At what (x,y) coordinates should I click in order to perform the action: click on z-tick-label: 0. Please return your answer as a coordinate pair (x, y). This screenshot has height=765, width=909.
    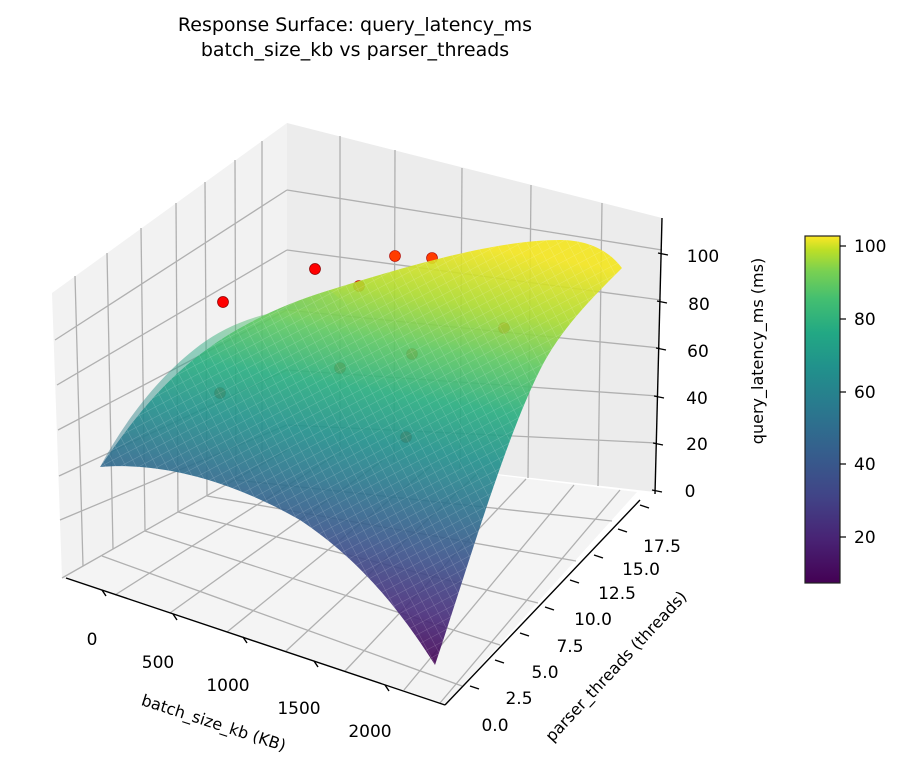
    Looking at the image, I should click on (690, 492).